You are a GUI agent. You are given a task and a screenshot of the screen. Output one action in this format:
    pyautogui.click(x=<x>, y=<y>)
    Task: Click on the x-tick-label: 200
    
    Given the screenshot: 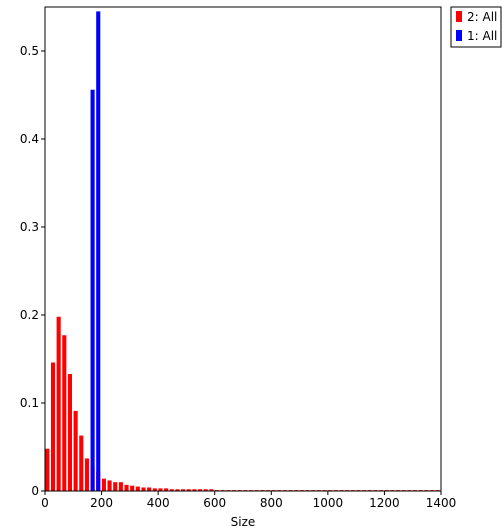 What is the action you would take?
    pyautogui.click(x=101, y=503)
    